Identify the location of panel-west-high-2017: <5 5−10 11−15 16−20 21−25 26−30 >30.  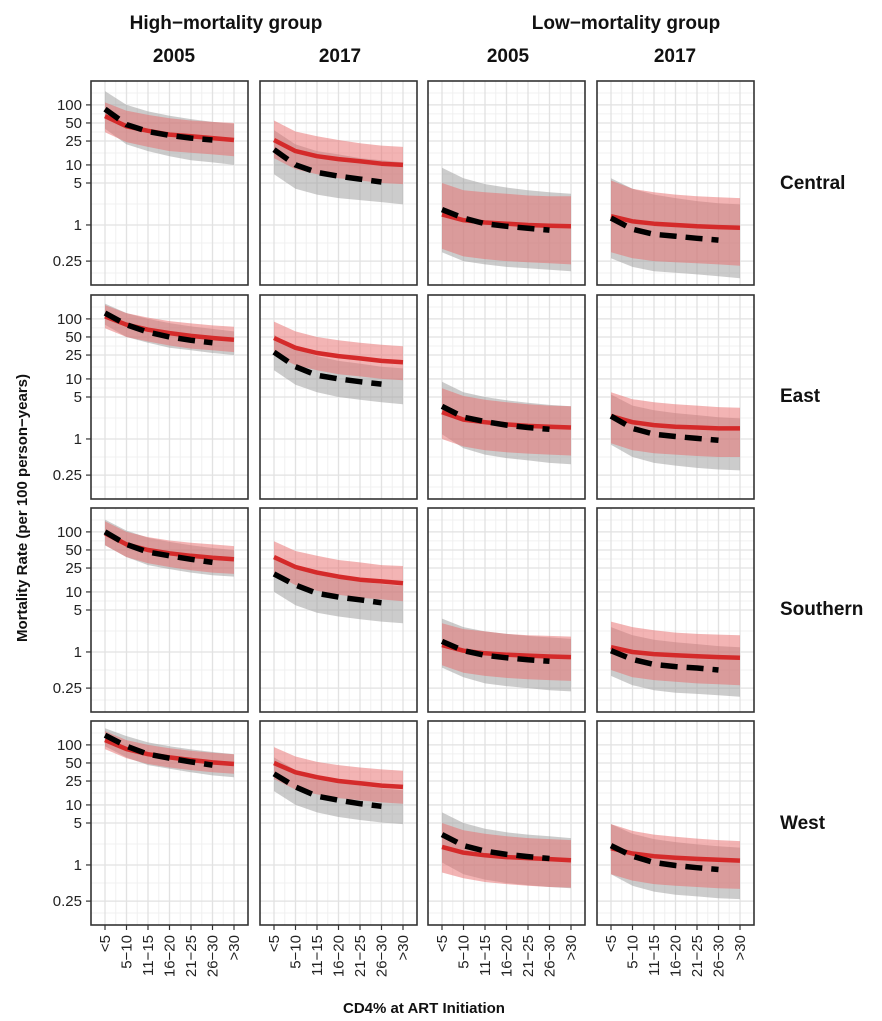
(338, 848).